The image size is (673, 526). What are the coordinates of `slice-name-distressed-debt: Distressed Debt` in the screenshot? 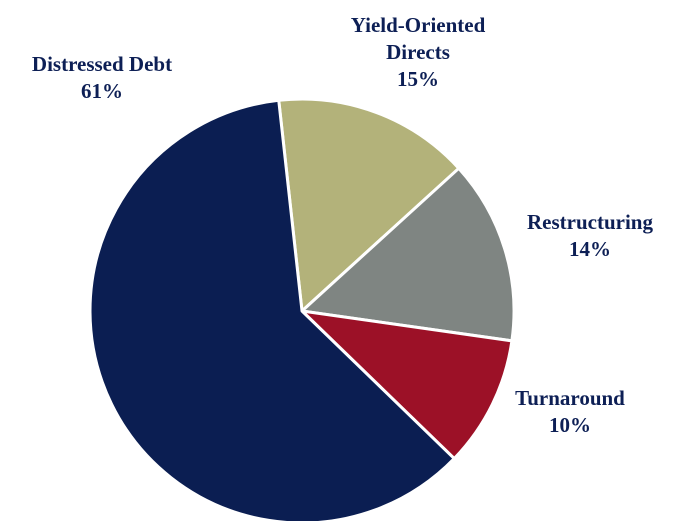 It's located at (102, 64).